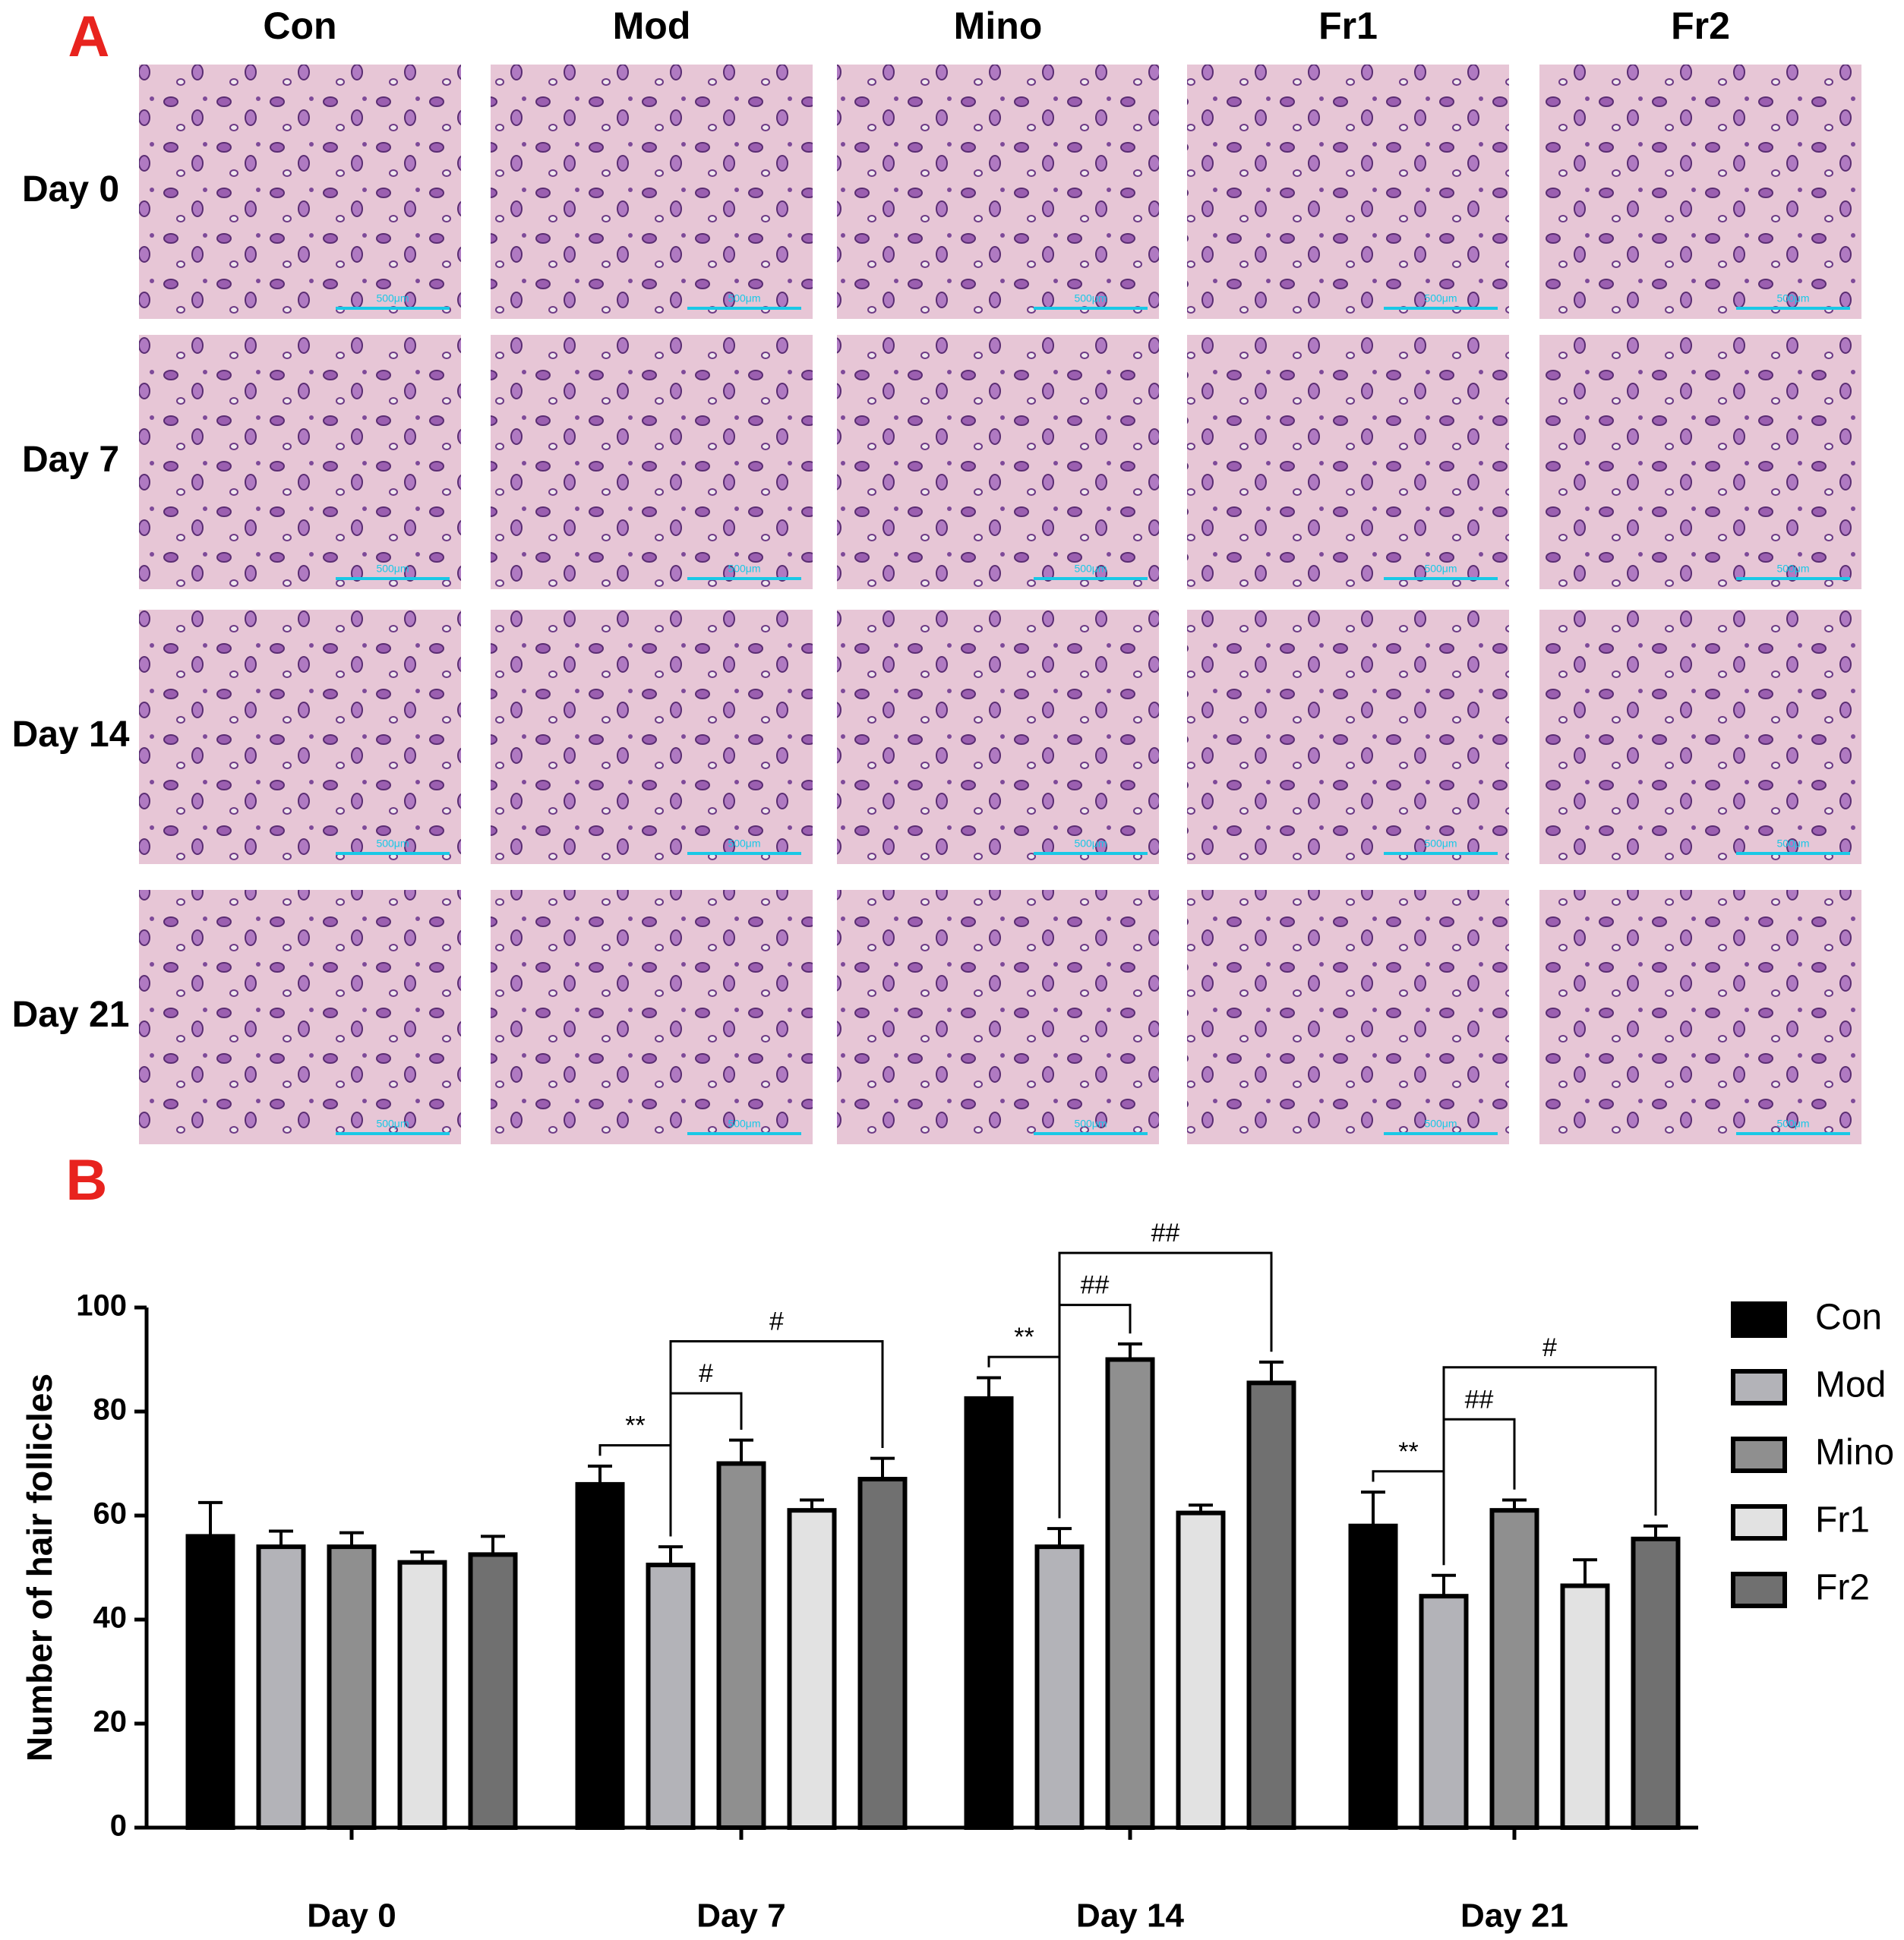  What do you see at coordinates (1700, 26) in the screenshot?
I see `column-label: Fr2` at bounding box center [1700, 26].